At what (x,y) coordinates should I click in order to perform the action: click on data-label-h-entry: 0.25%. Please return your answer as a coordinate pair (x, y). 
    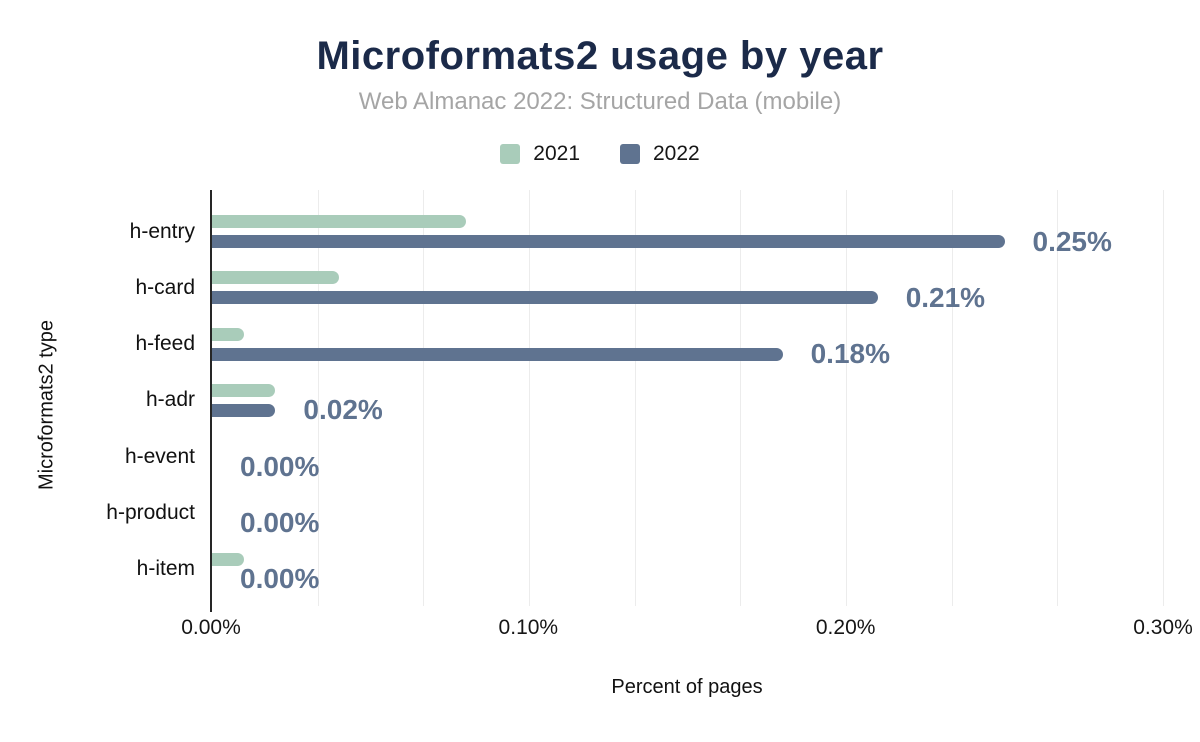
    Looking at the image, I should click on (1072, 241).